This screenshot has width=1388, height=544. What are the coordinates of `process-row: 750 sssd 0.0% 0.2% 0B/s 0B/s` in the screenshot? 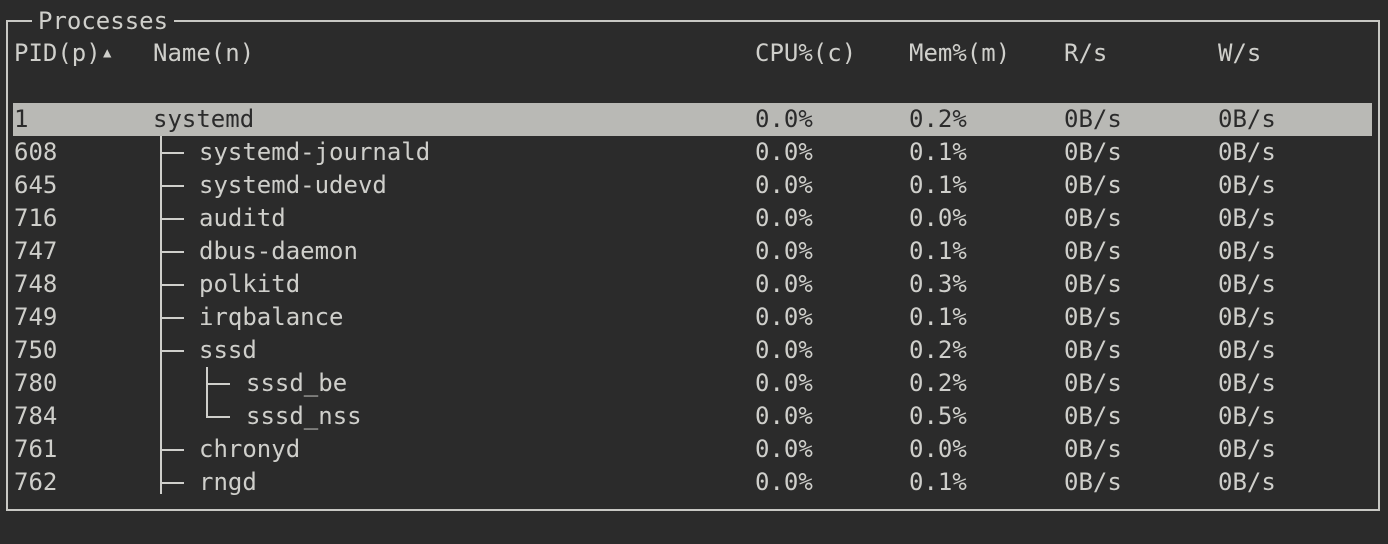 It's located at (692, 350).